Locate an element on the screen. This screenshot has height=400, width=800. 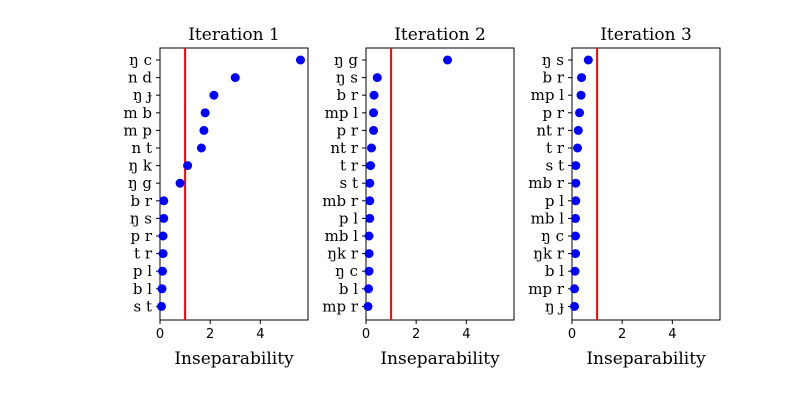
y-tick-label: m b is located at coordinates (137, 113).